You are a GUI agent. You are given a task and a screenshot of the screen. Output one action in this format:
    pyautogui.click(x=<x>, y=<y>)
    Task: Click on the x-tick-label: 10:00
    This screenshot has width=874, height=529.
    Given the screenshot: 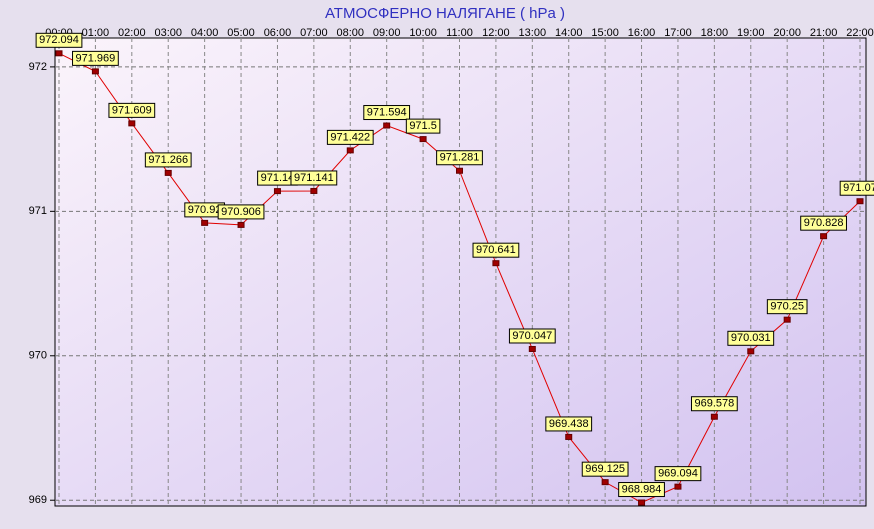 What is the action you would take?
    pyautogui.click(x=423, y=33)
    